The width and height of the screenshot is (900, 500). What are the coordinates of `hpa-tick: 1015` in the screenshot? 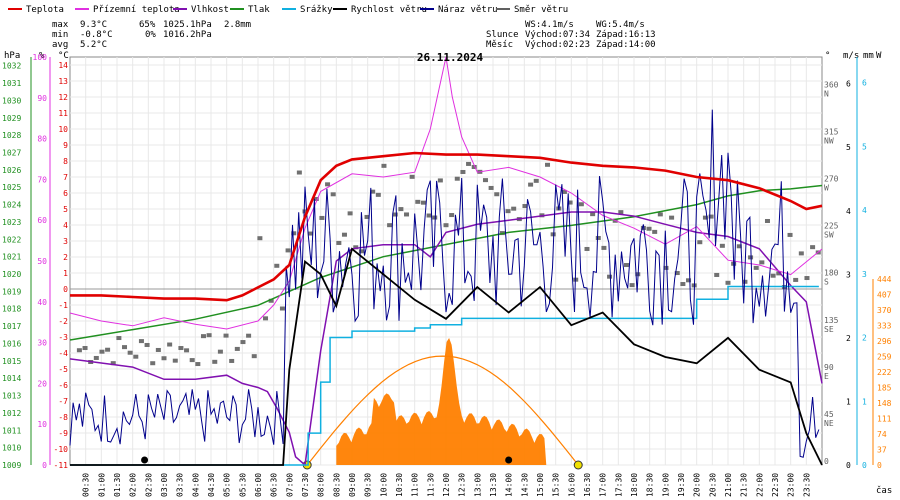 It's located at (11, 361).